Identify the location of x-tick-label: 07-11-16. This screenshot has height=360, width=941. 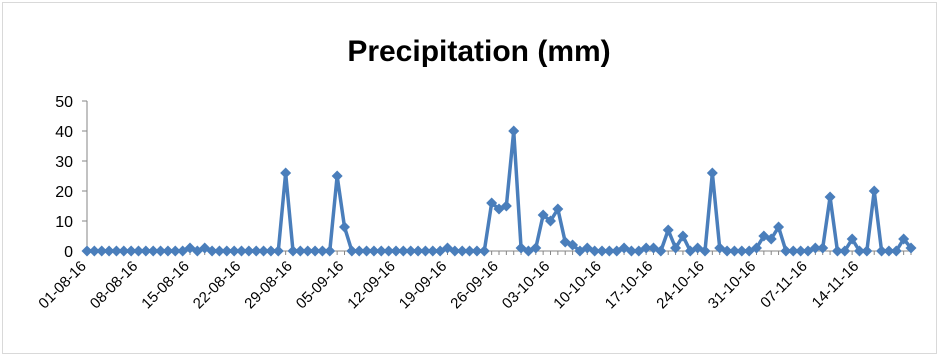
(784, 285).